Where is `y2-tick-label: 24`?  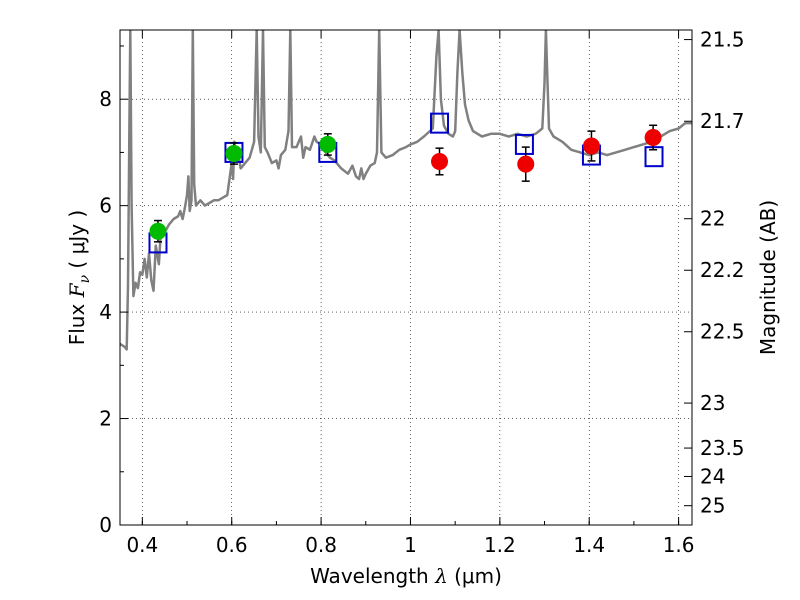 y2-tick-label: 24 is located at coordinates (712, 476).